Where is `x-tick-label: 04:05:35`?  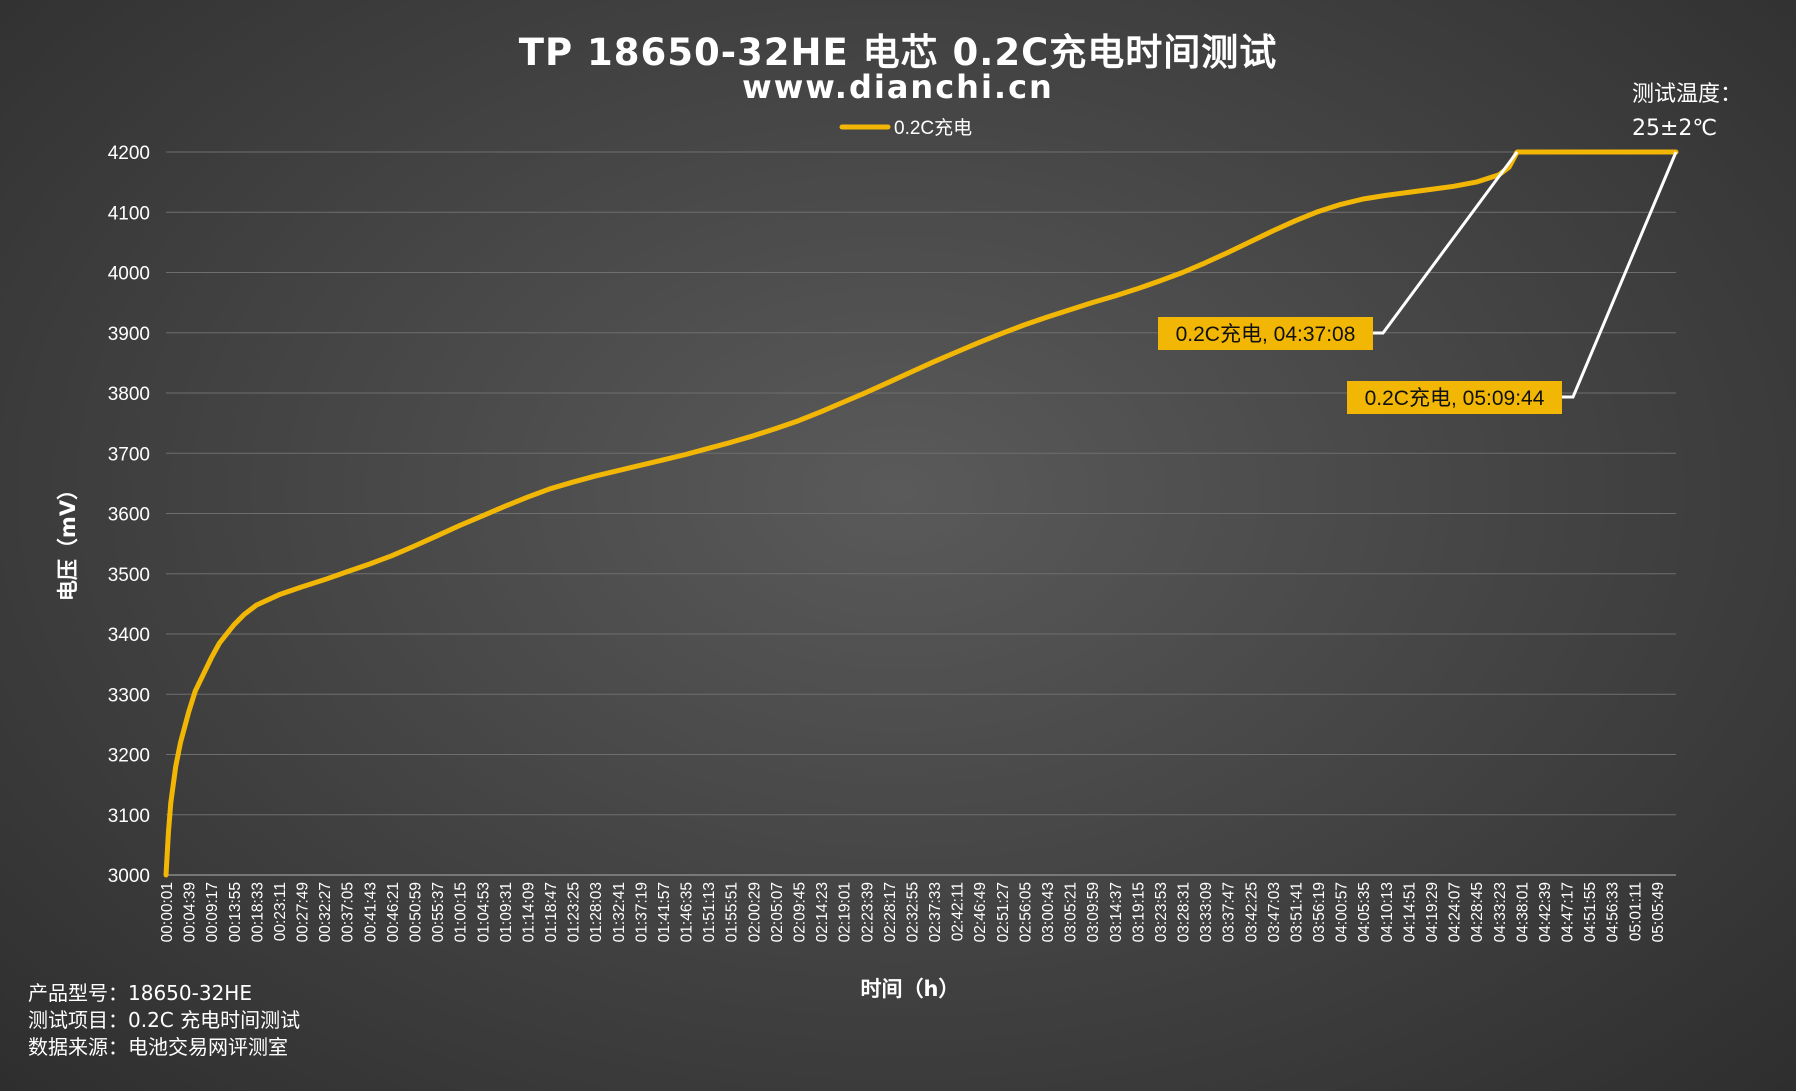
x-tick-label: 04:05:35 is located at coordinates (1364, 912).